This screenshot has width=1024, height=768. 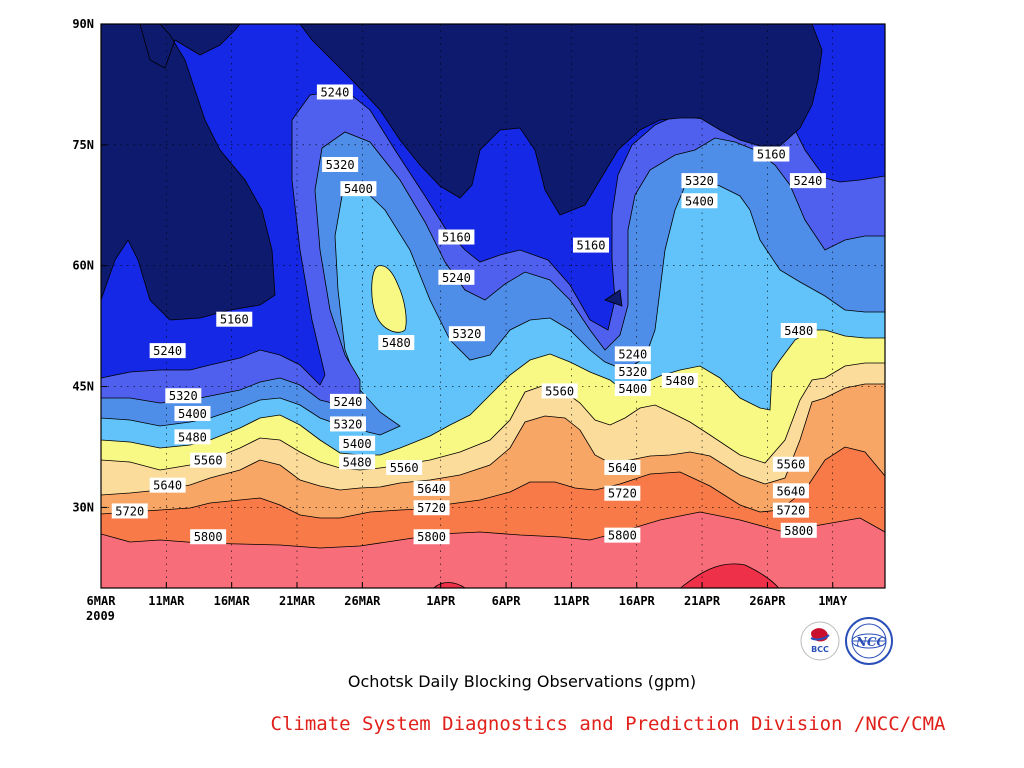 I want to click on ncc-logo: NCC, so click(x=869, y=641).